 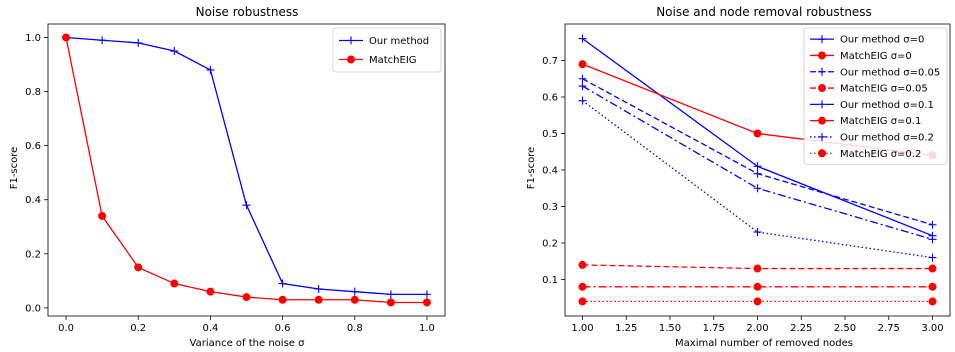 What do you see at coordinates (550, 134) in the screenshot?
I see `y-tick-label: 0.5` at bounding box center [550, 134].